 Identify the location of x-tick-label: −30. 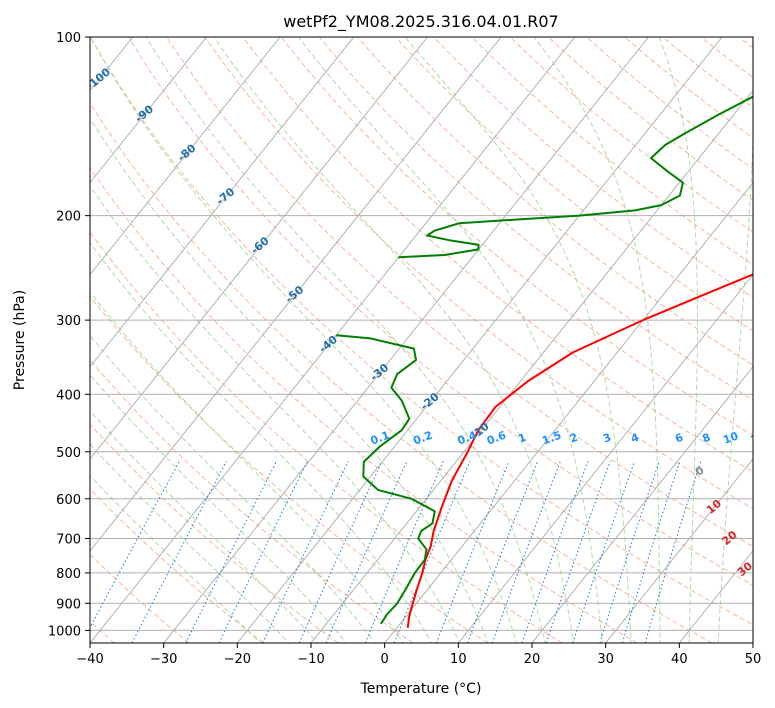
(163, 659).